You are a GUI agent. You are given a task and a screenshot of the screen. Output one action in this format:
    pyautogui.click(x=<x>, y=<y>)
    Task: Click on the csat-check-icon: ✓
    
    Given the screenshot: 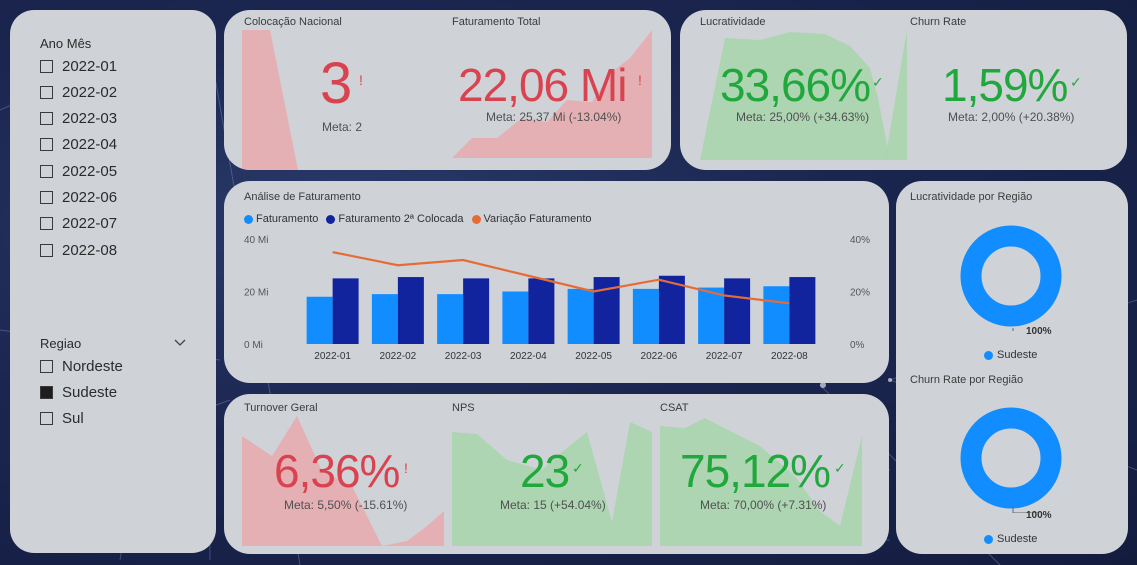 What is the action you would take?
    pyautogui.click(x=840, y=468)
    